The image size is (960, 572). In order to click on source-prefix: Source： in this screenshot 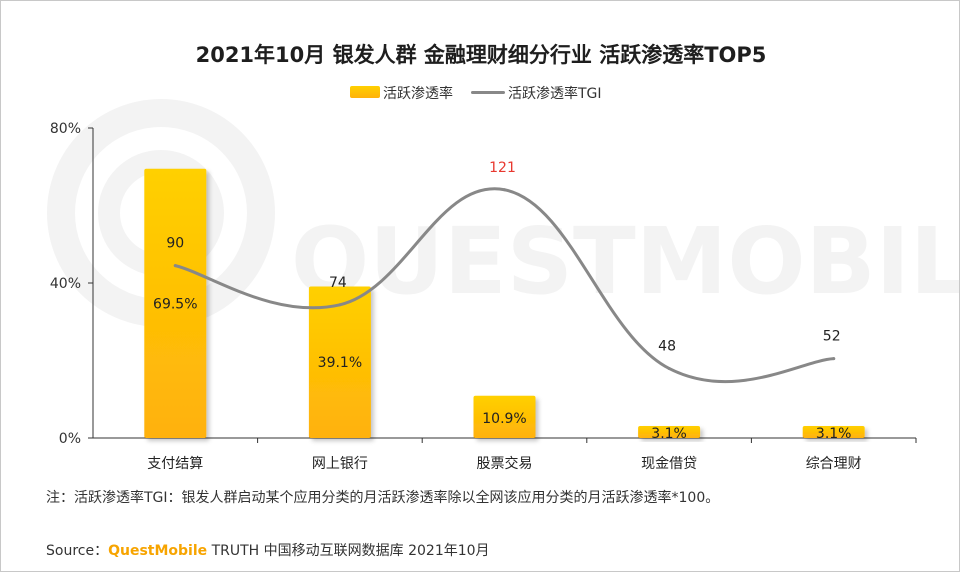, I will do `click(77, 551)`.